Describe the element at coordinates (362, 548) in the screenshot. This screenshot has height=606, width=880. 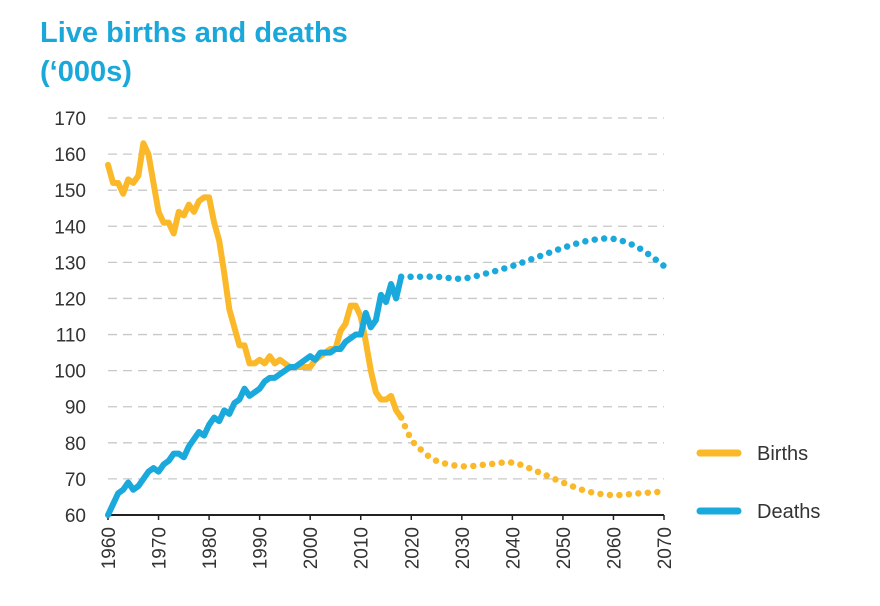
I see `x-tick-label: 2010` at that location.